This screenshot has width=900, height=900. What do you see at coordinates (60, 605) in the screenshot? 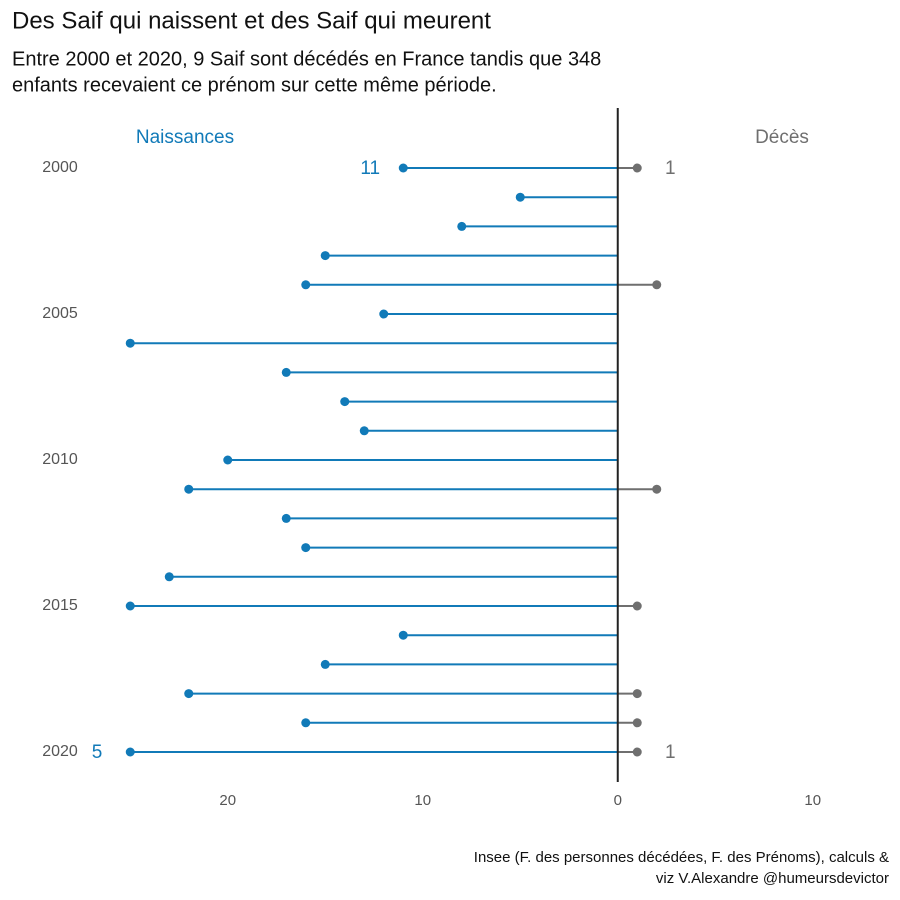
I see `y-tick-label: 2015` at bounding box center [60, 605].